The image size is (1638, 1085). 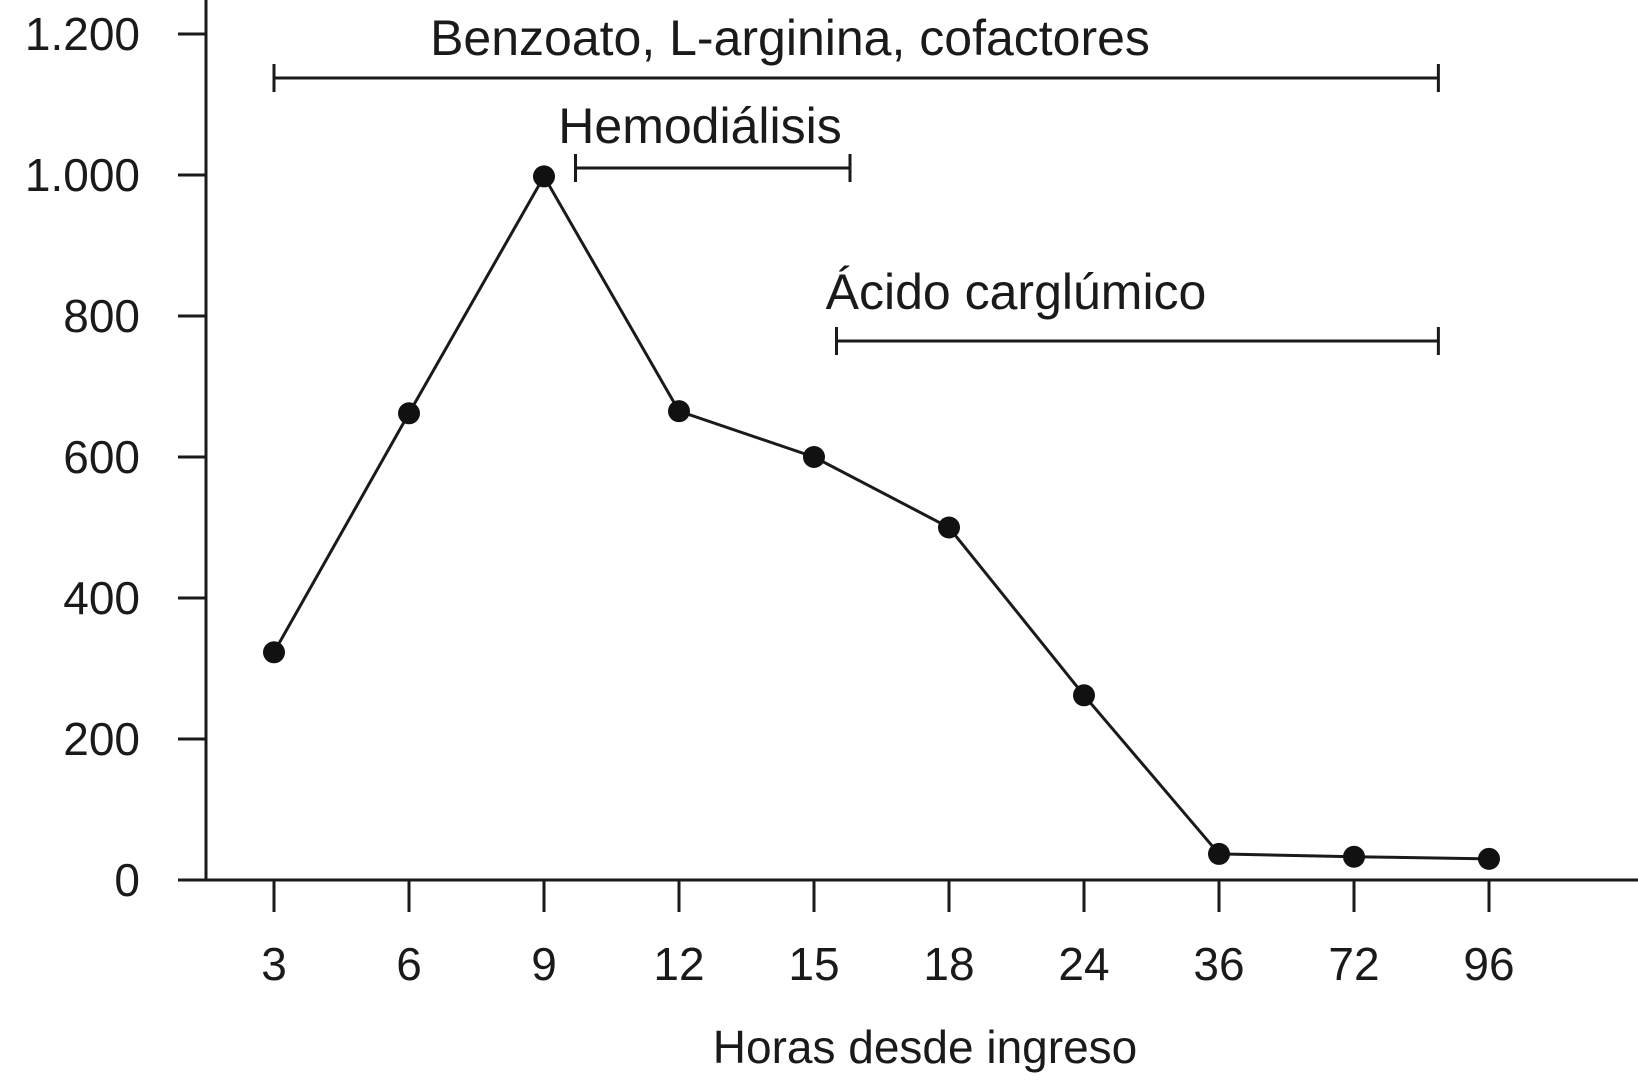 I want to click on x-tick-label: 12, so click(x=678, y=964).